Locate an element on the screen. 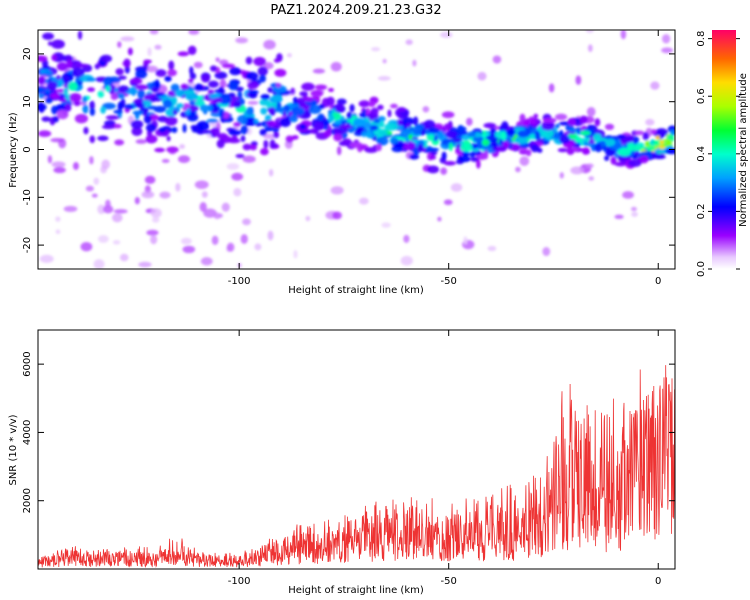 This screenshot has width=750, height=600. y-tick-label: -10 is located at coordinates (27, 197).